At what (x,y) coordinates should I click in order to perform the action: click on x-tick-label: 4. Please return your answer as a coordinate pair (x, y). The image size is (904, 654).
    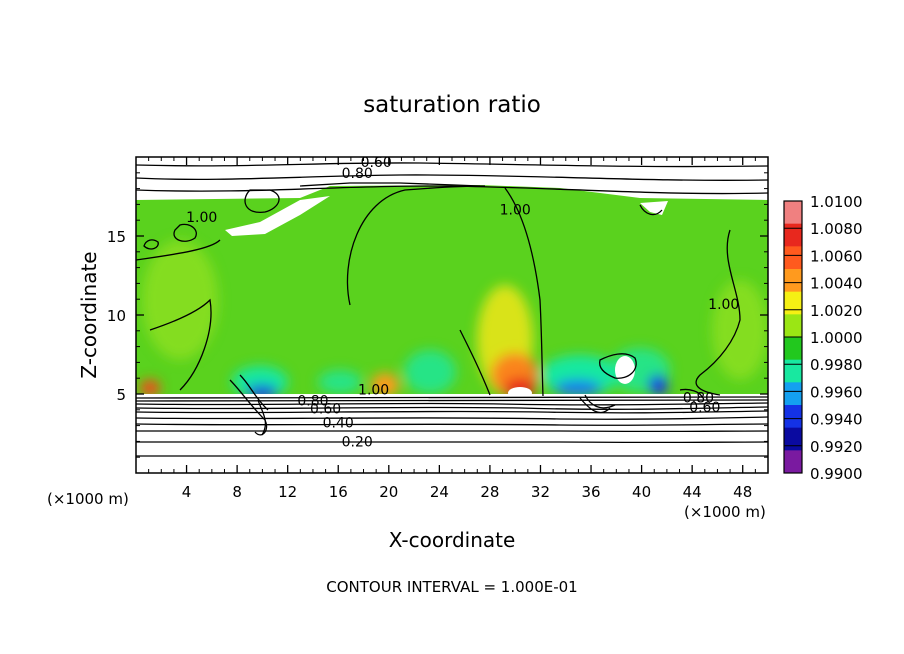
    Looking at the image, I should click on (187, 492).